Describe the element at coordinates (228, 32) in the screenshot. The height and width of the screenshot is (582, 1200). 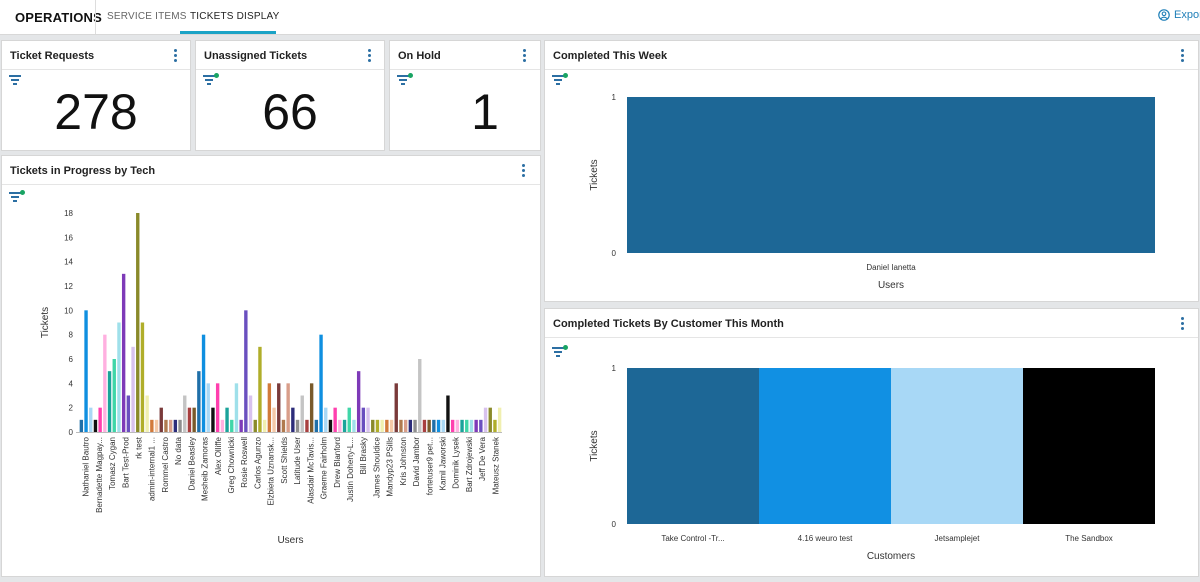
I see `active-tab-indicator` at that location.